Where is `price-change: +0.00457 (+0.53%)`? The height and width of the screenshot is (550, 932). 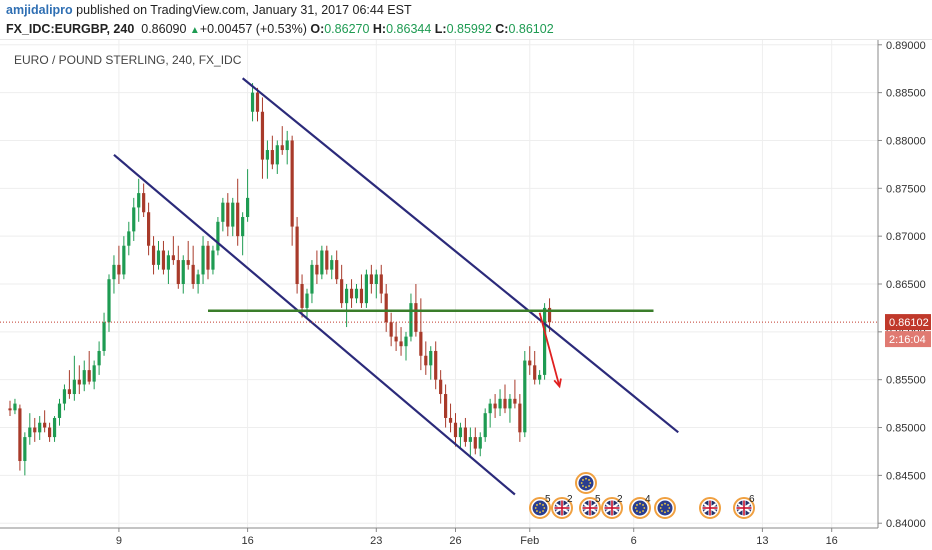 price-change: +0.00457 (+0.53%) is located at coordinates (253, 29).